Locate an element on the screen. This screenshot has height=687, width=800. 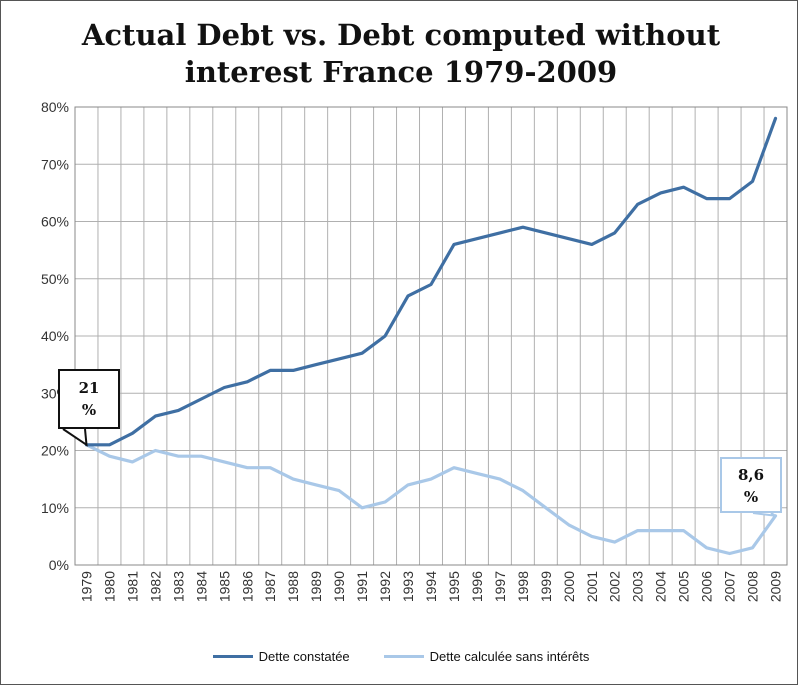
x-tick-label: 1995 is located at coordinates (454, 586).